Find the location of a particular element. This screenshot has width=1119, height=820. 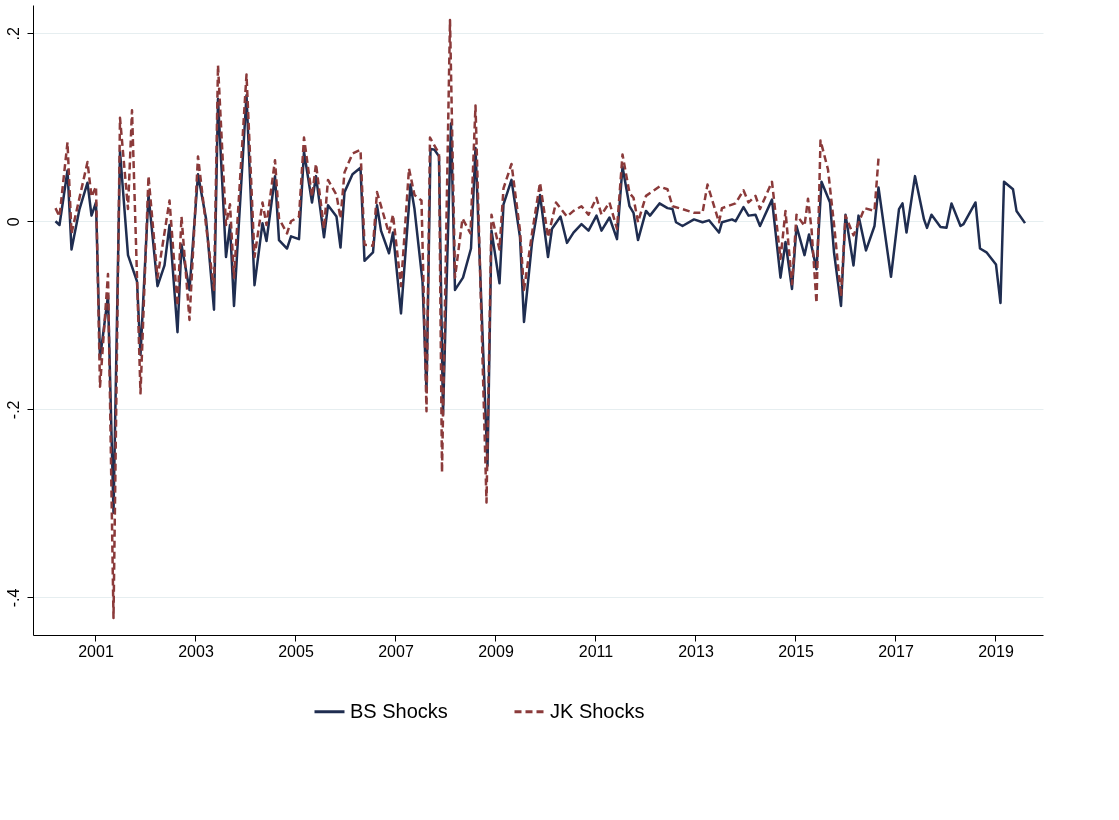

x-tick-label: 2019 is located at coordinates (996, 651).